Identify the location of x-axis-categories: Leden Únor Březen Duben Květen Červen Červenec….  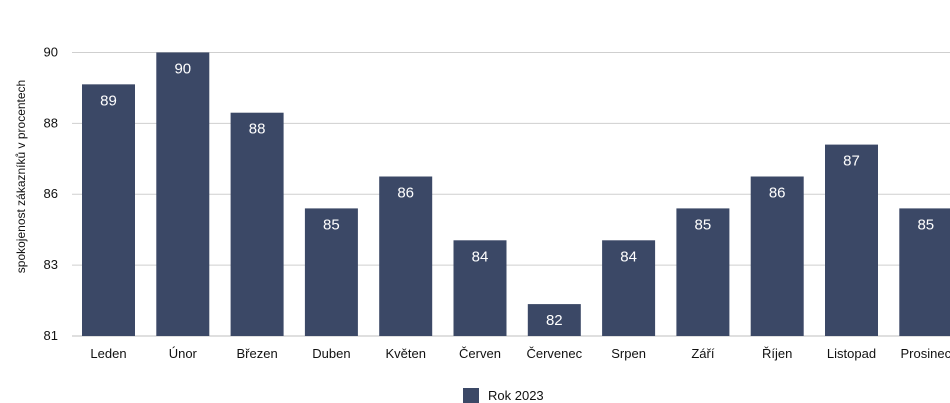
(520, 353).